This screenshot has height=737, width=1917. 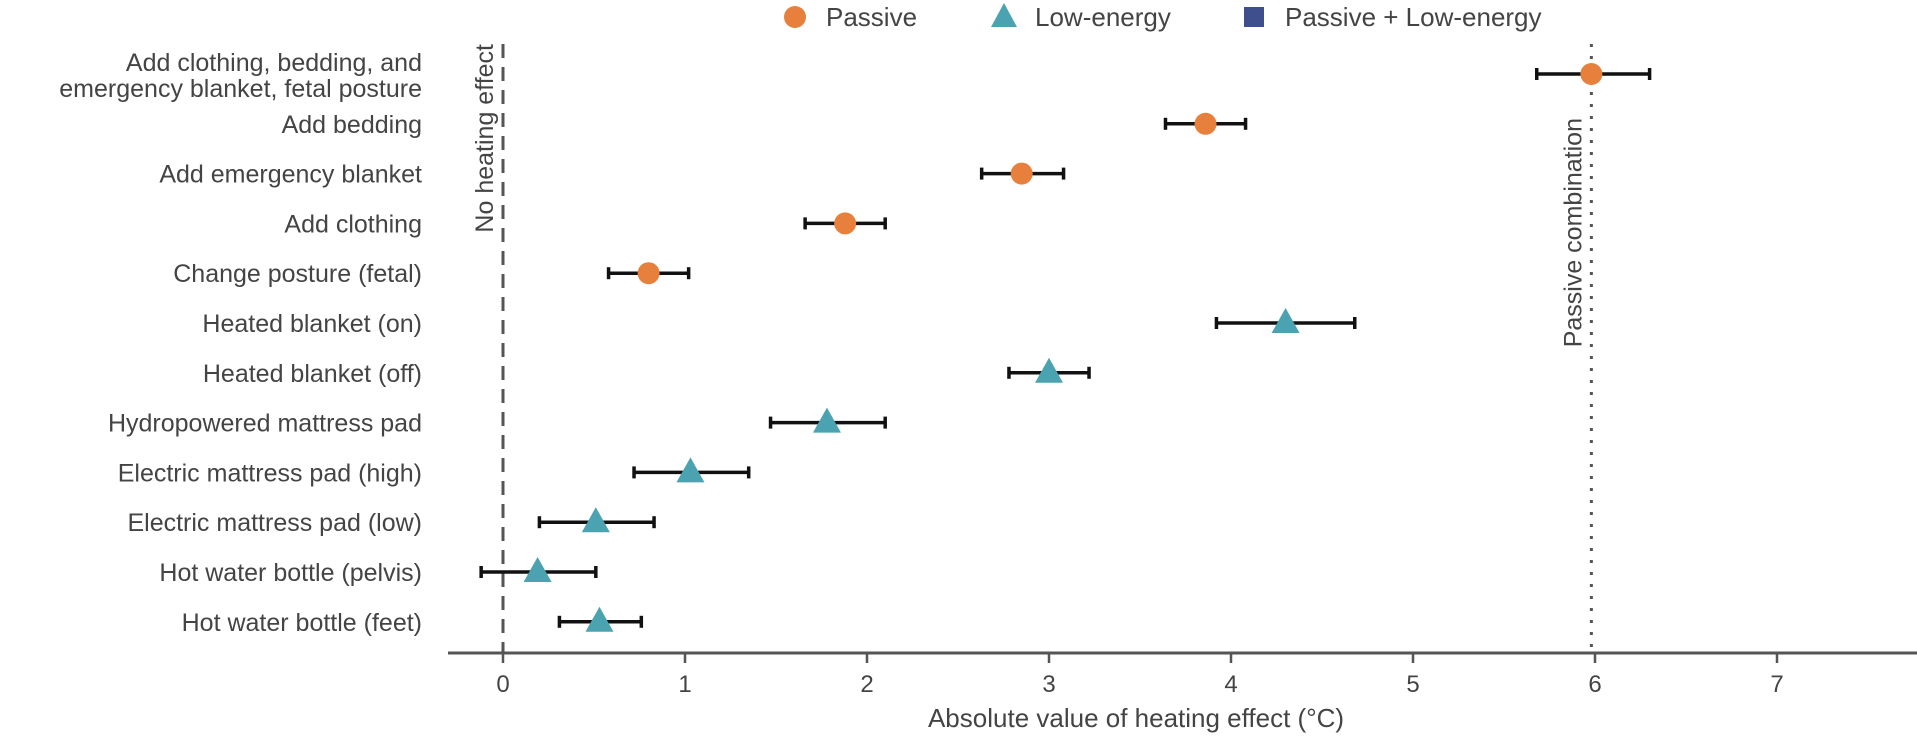 I want to click on category-label: Hot water bottle (feet), so click(x=302, y=623).